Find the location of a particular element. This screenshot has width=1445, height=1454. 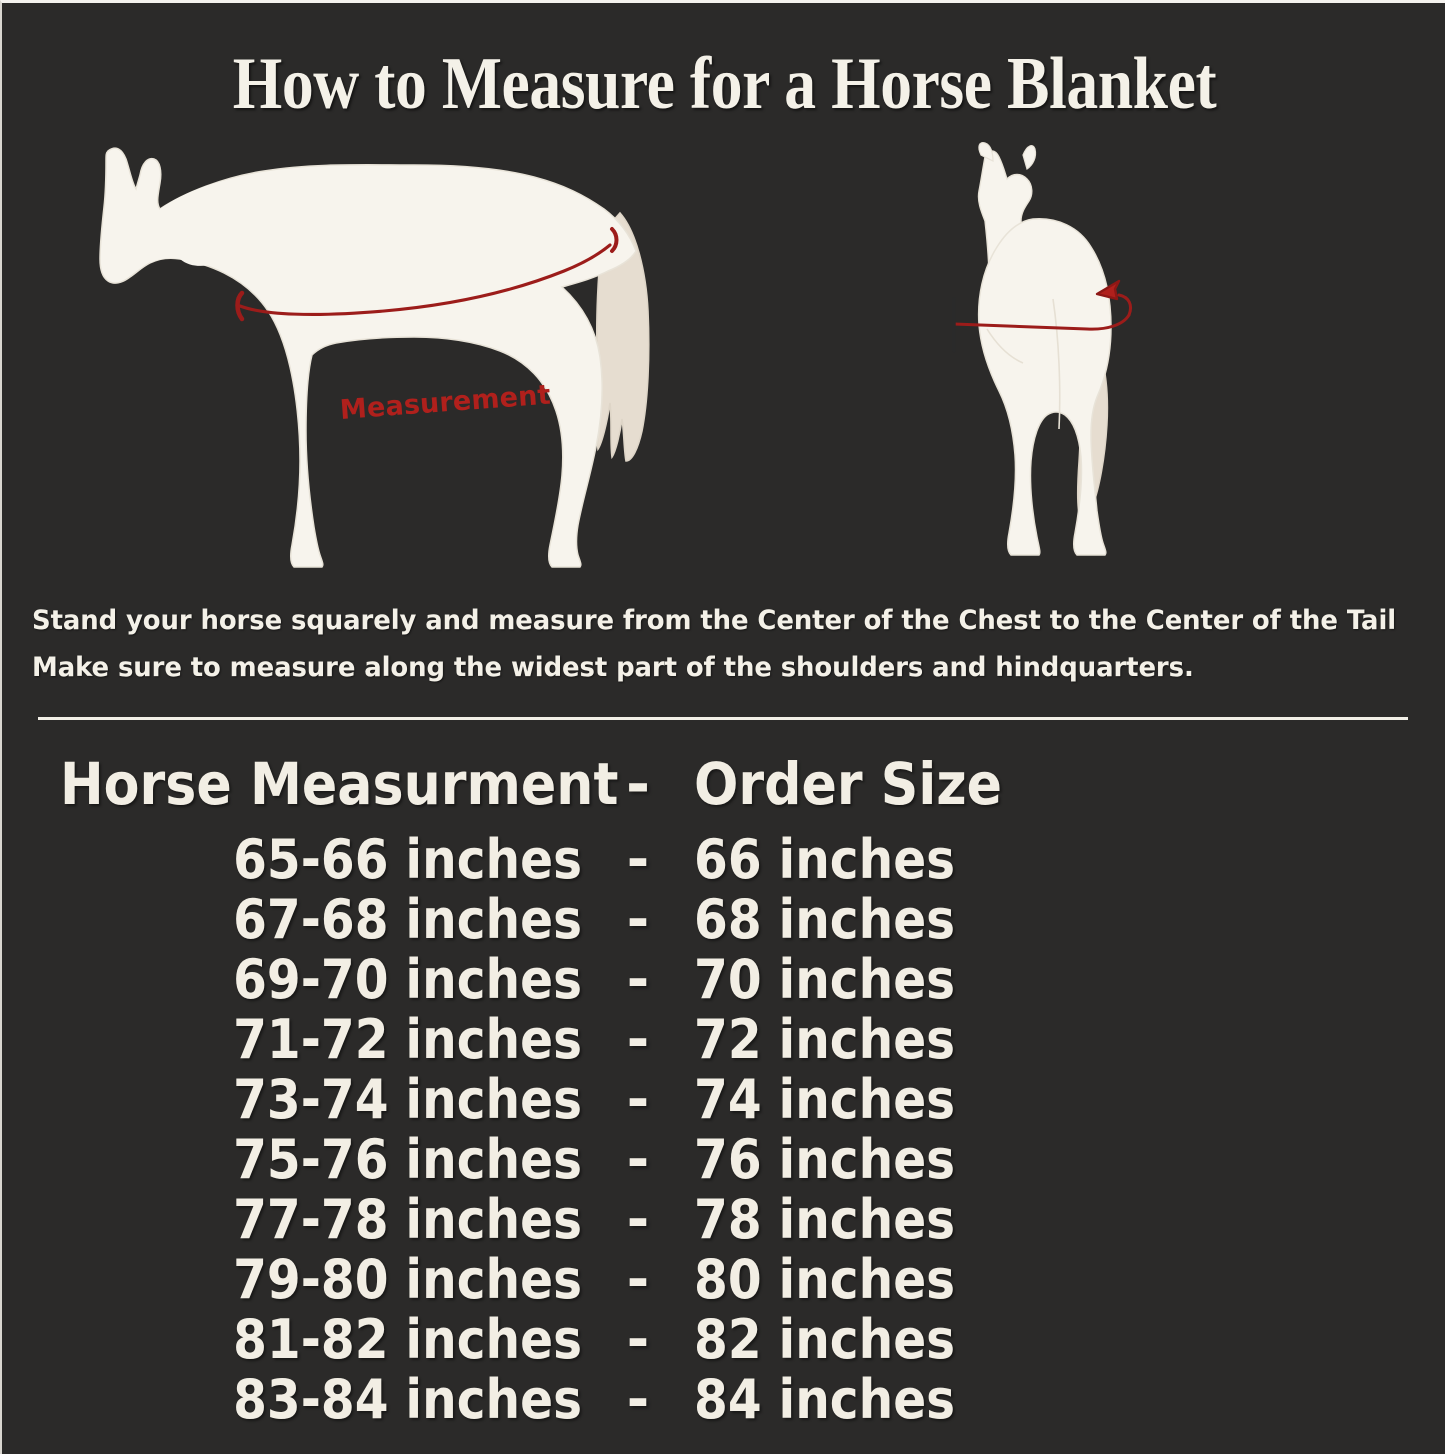

table-row: 73-74 inches - 74 inches is located at coordinates (723, 1100).